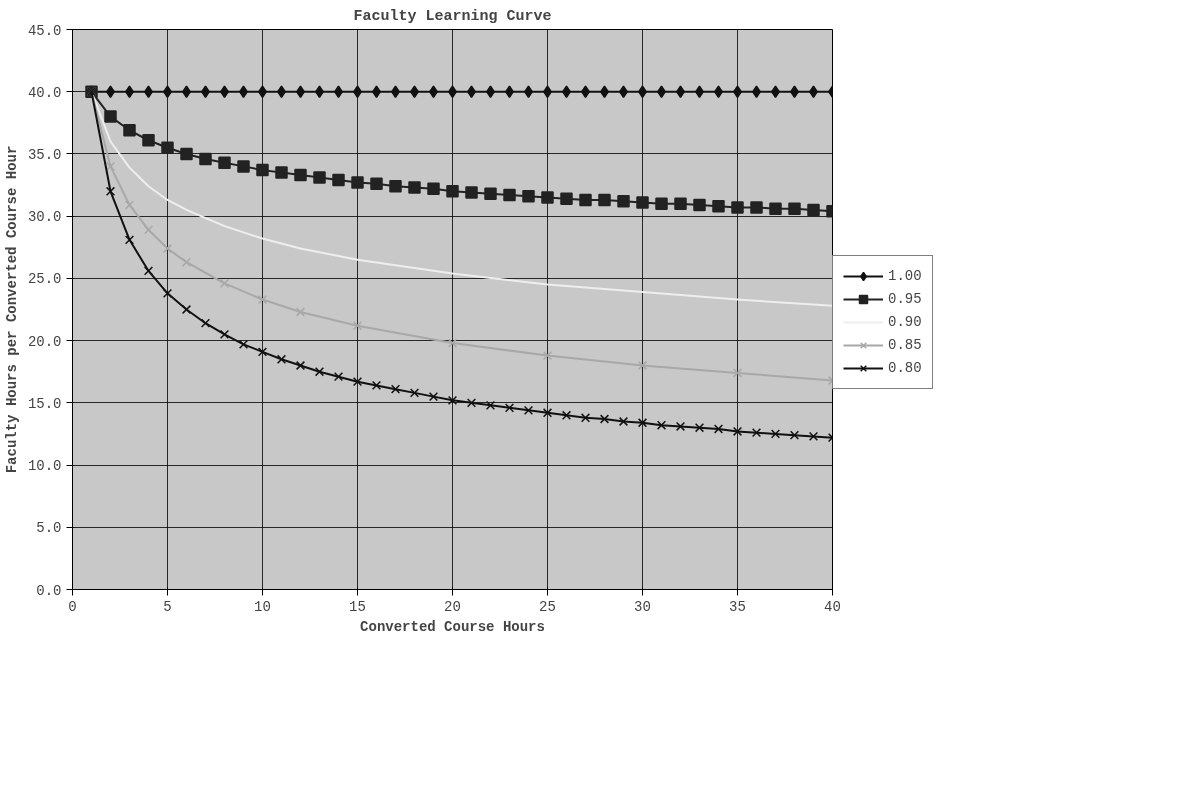 The image size is (1177, 790). Describe the element at coordinates (262, 606) in the screenshot. I see `x-tick-label: 10` at that location.